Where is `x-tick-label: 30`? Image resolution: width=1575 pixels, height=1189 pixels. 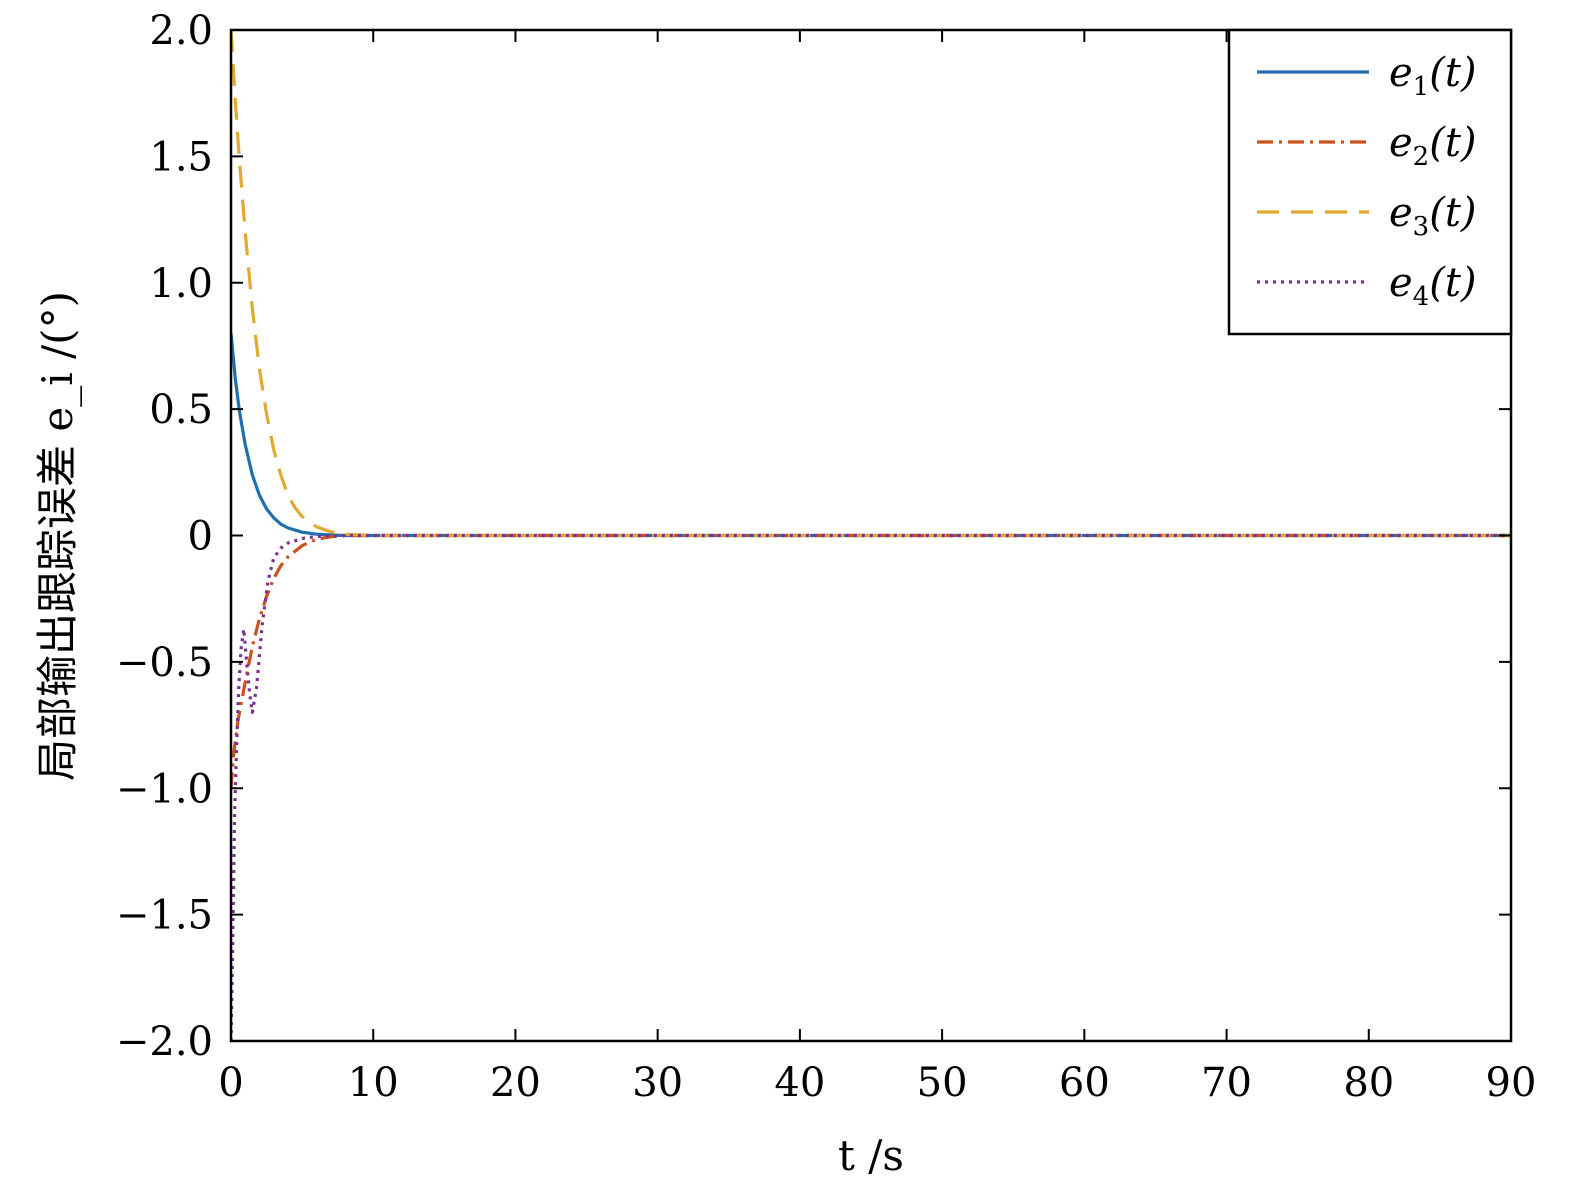 x-tick-label: 30 is located at coordinates (657, 1083).